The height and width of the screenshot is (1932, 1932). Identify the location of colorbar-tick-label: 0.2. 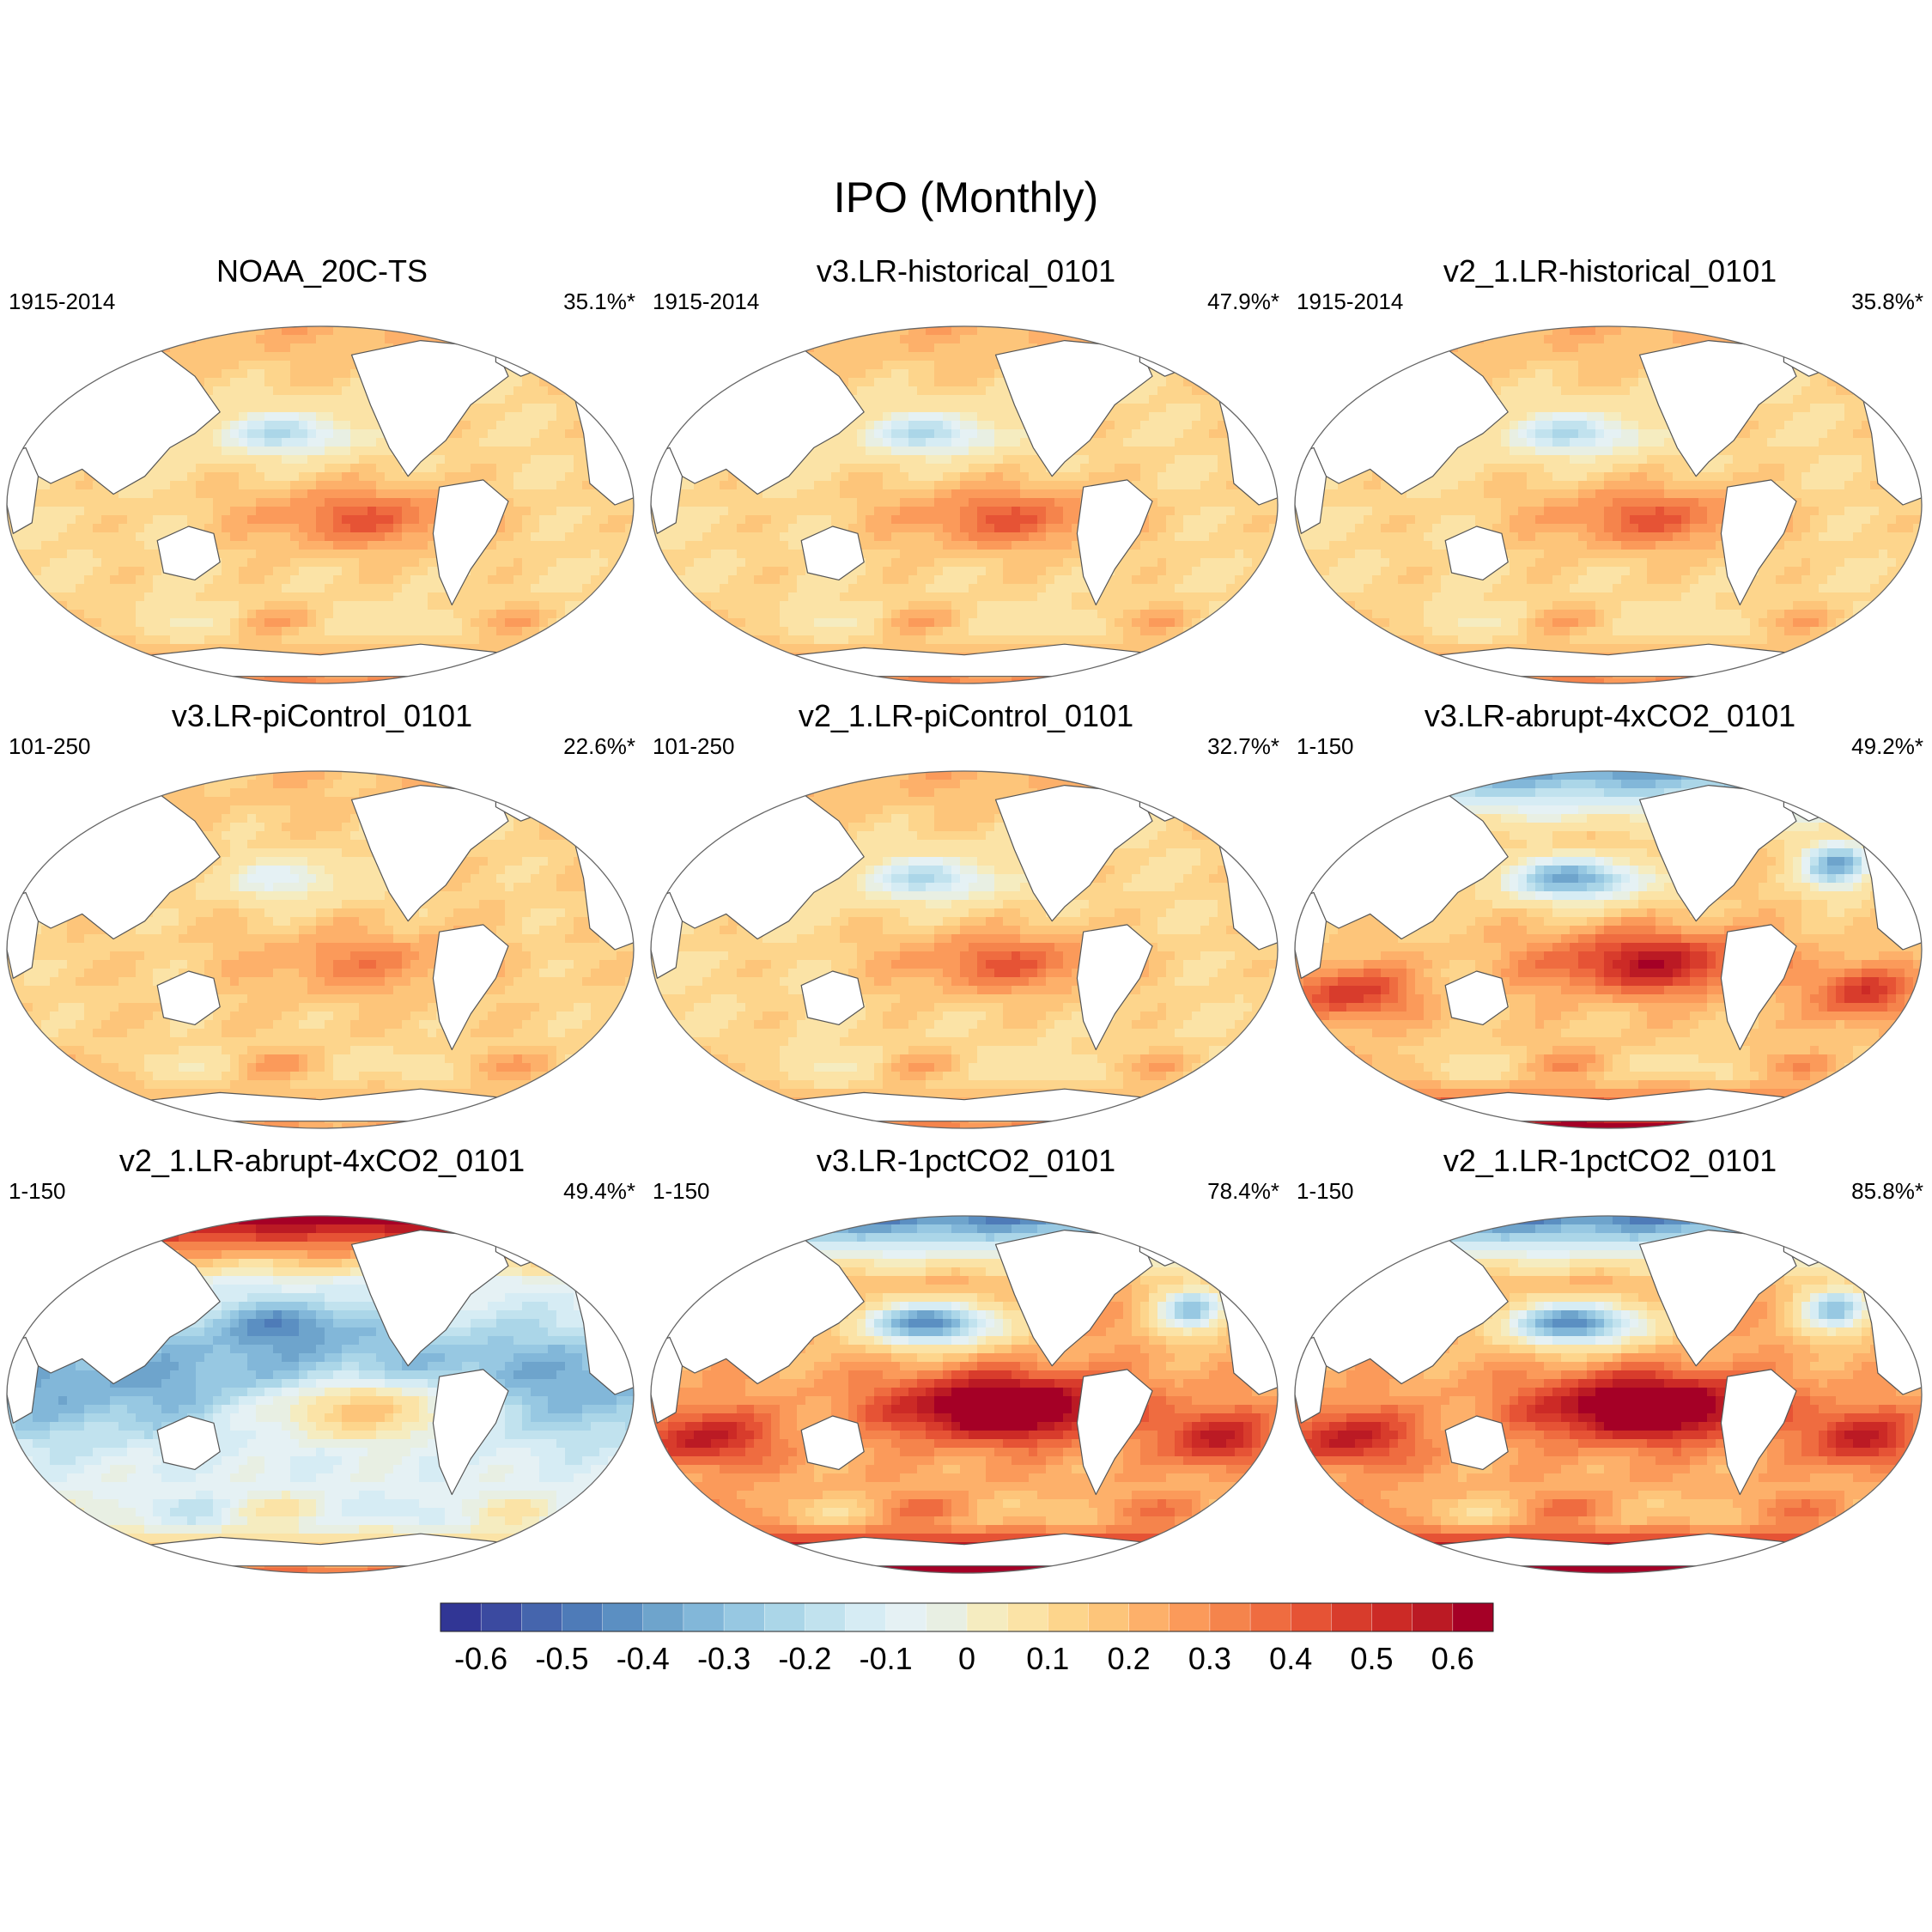
(1129, 1658).